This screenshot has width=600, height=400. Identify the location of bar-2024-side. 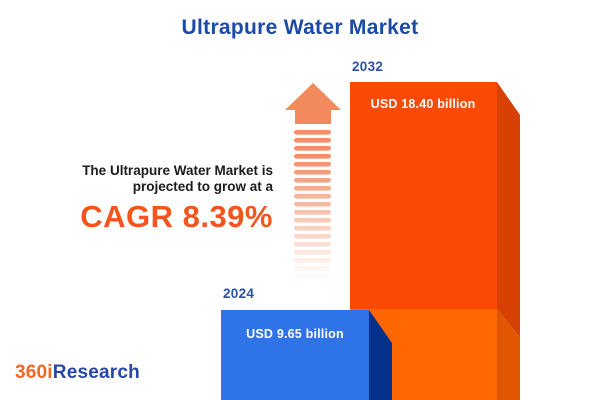
(380, 355).